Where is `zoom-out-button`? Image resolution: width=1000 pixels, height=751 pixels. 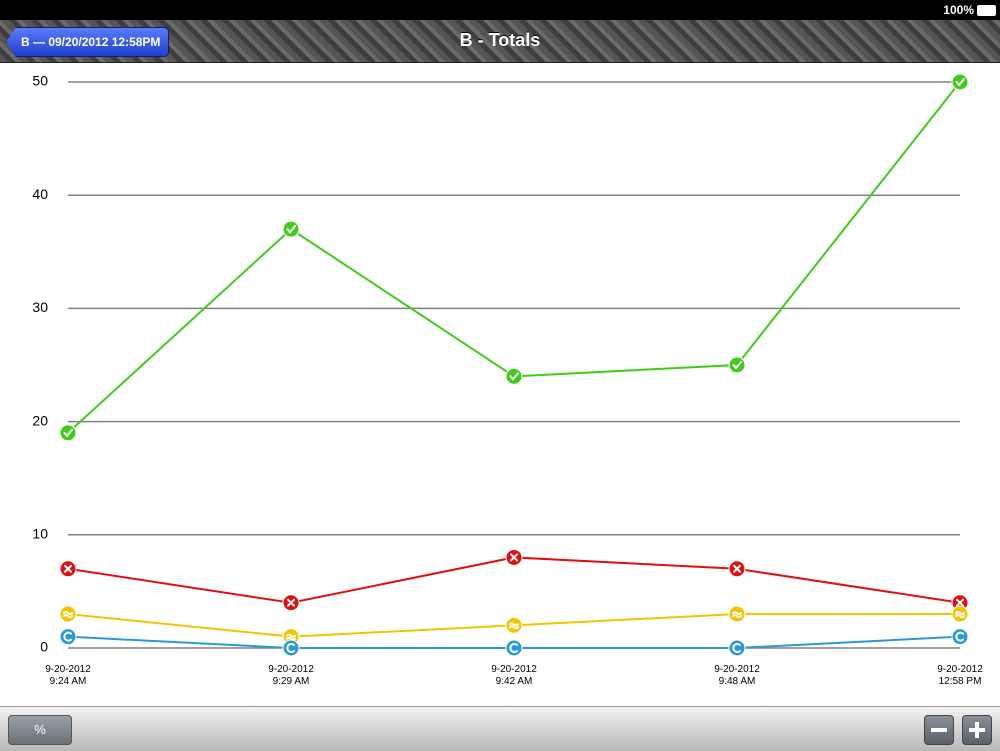
zoom-out-button is located at coordinates (939, 730).